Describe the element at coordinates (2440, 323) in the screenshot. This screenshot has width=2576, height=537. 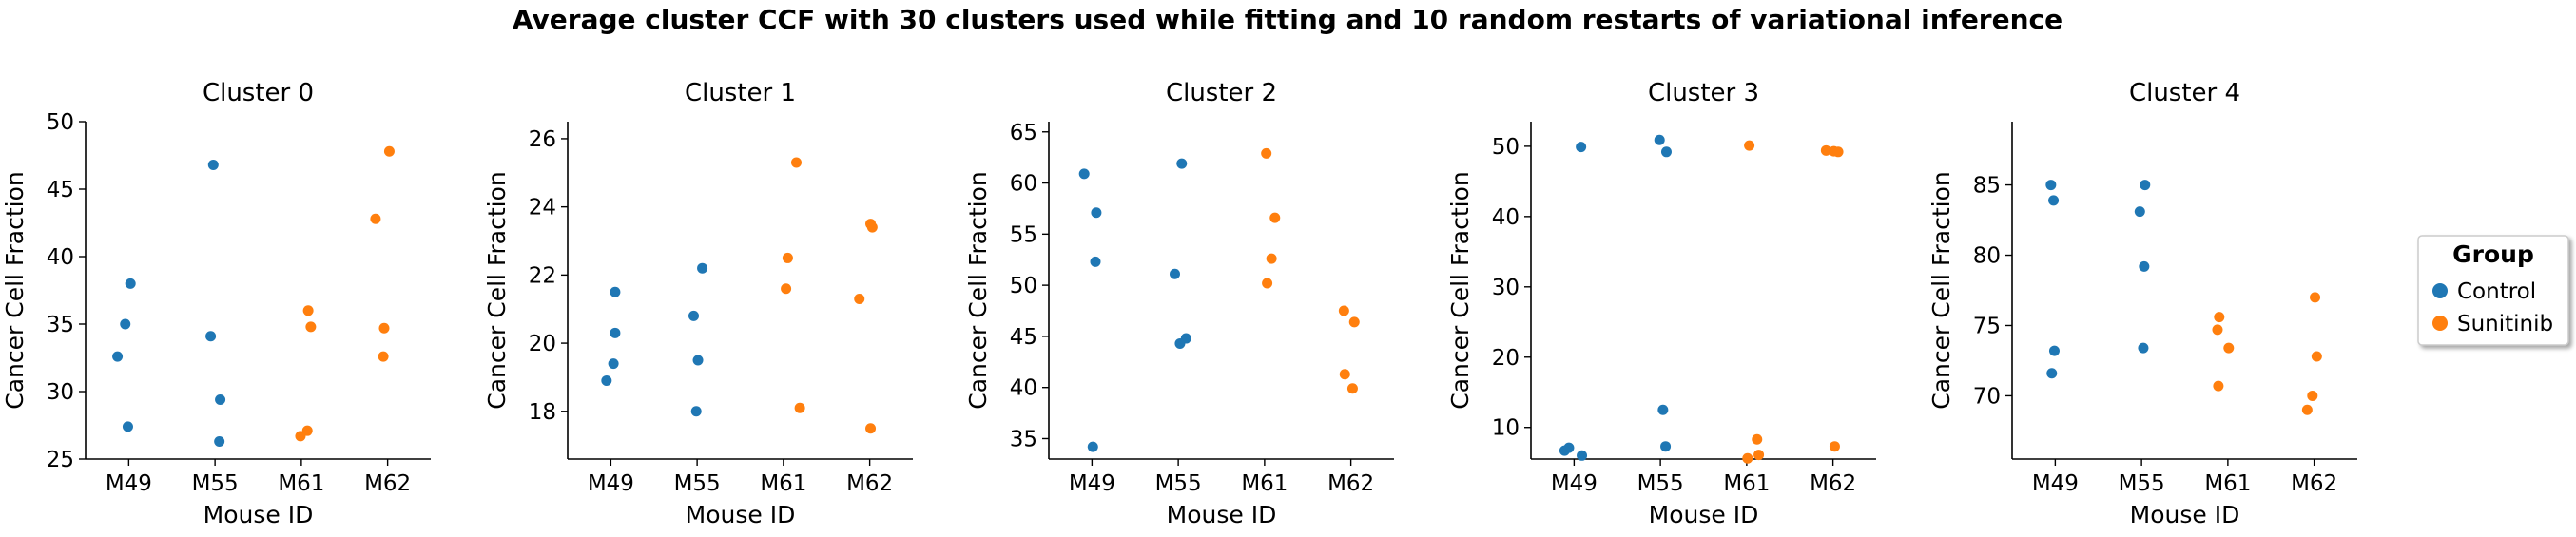
I see `legend-marker-sunitinib` at that location.